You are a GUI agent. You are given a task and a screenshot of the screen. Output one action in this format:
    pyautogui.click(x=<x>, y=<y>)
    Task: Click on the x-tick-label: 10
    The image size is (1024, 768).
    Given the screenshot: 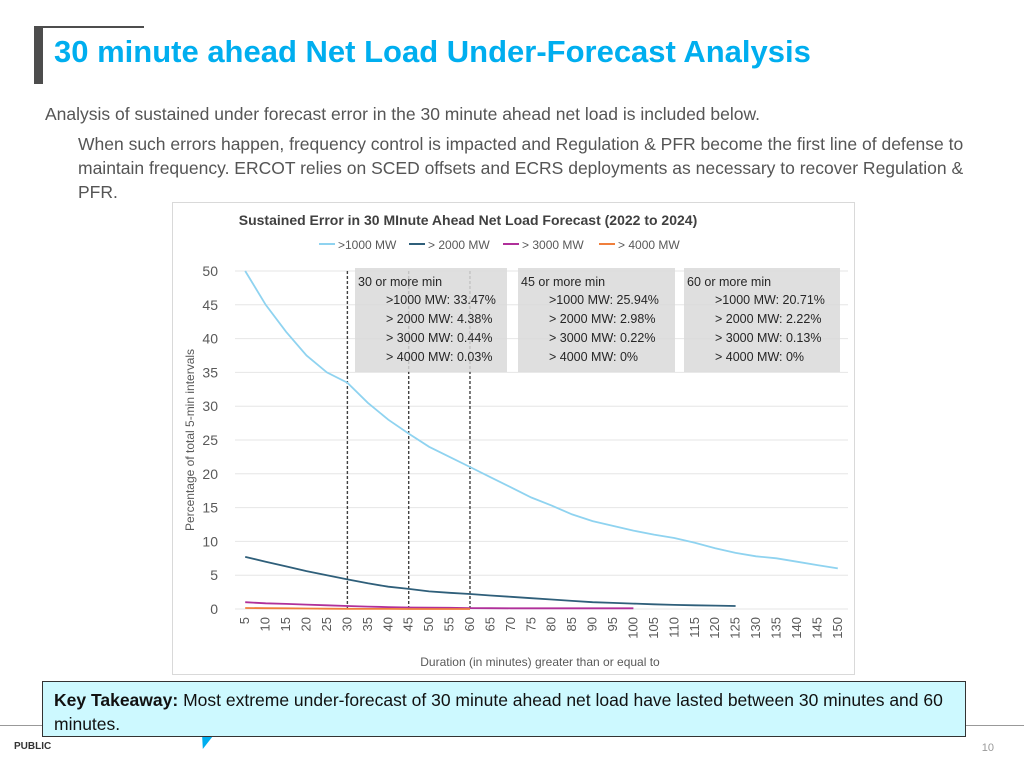 What is the action you would take?
    pyautogui.click(x=265, y=624)
    